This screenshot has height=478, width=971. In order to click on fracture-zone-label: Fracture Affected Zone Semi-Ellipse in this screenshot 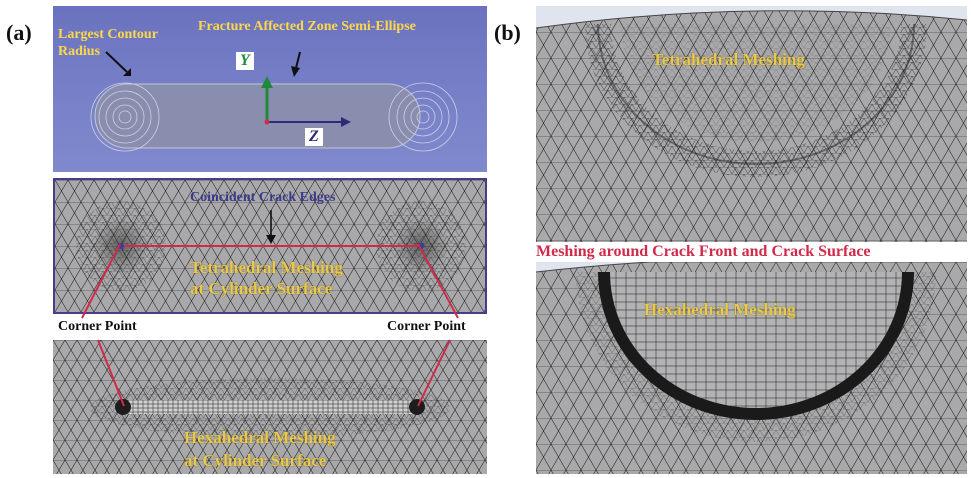, I will do `click(307, 26)`.